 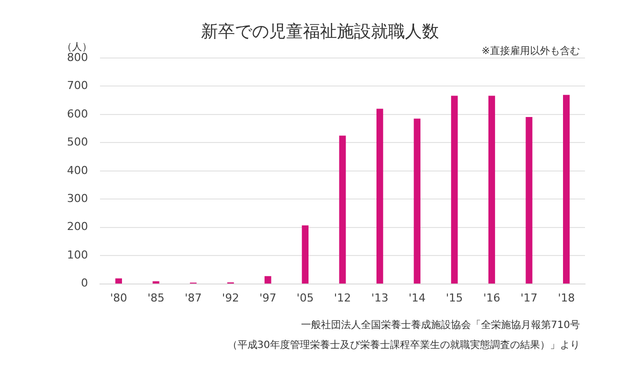 I want to click on x-tick-label: '97, so click(x=267, y=297).